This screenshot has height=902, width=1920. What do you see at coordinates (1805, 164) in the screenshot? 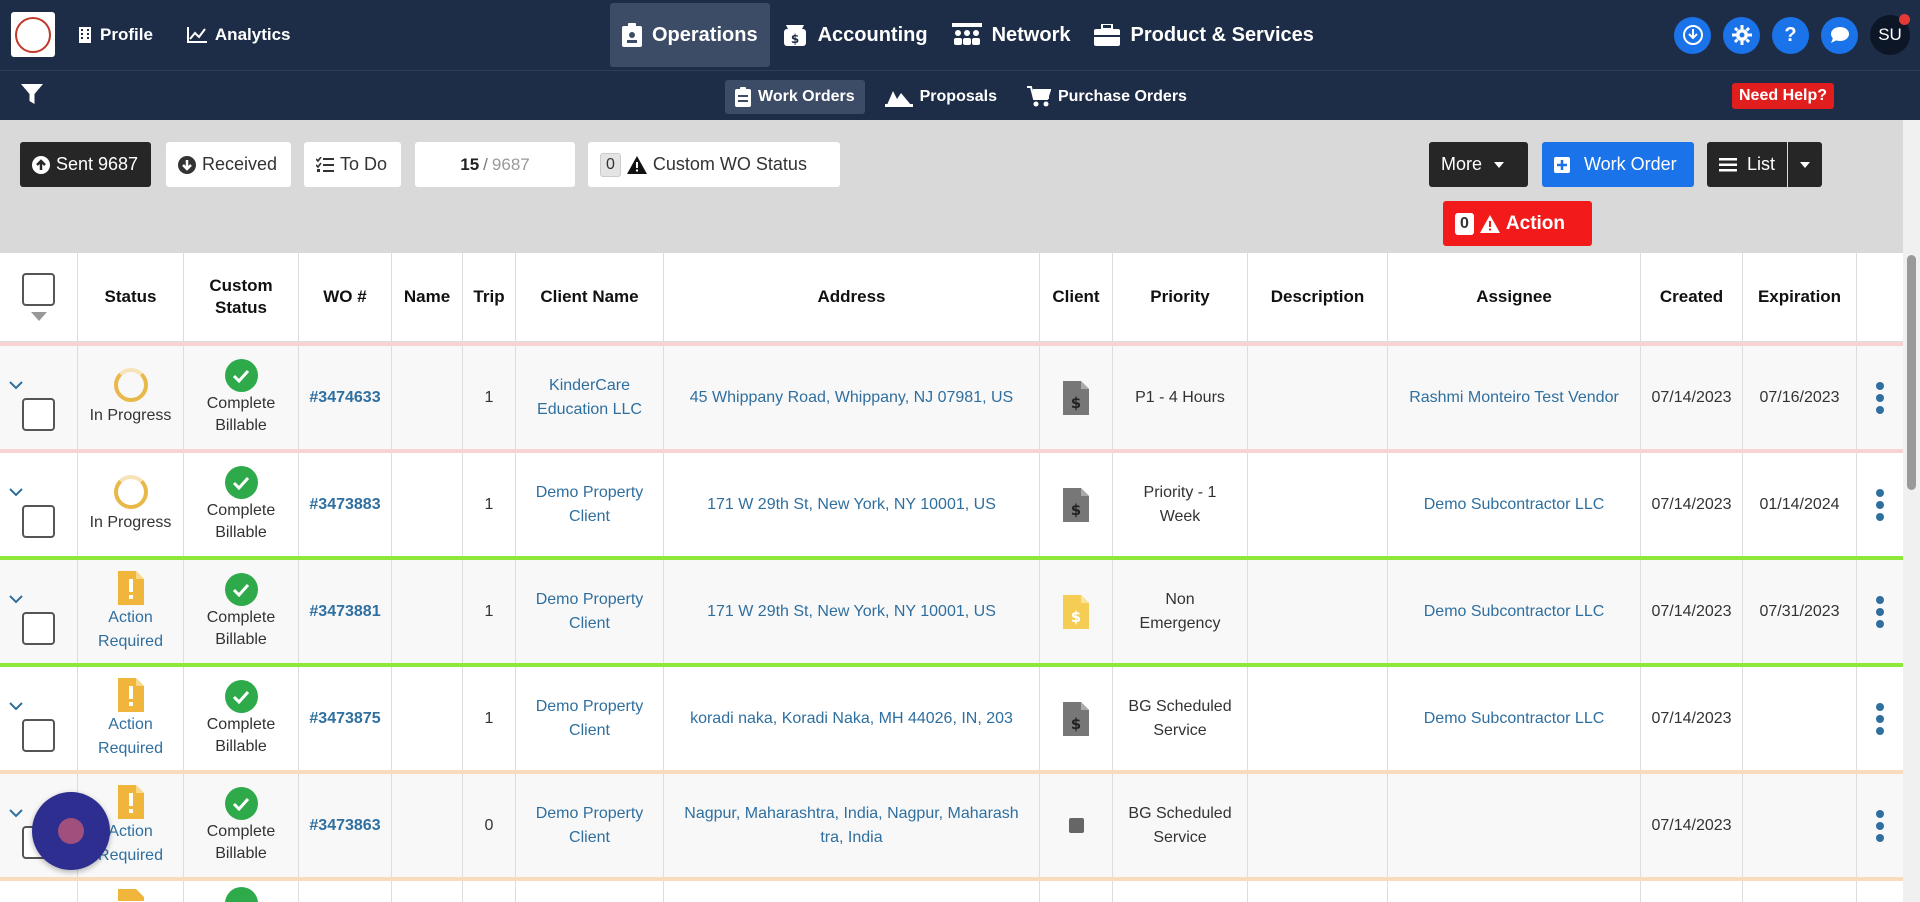
I see `view-dropdown-button` at bounding box center [1805, 164].